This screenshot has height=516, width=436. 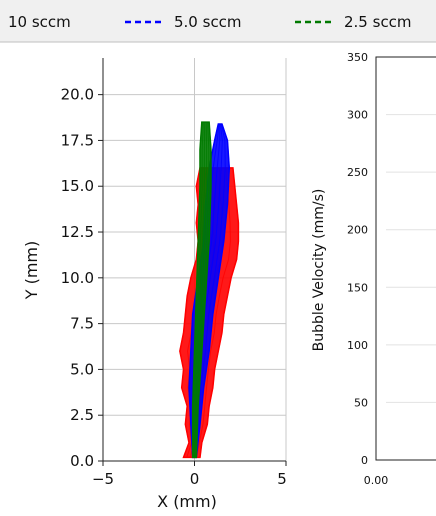 I want to click on trajectory-y-axis-label: Y (mm), so click(x=31, y=271).